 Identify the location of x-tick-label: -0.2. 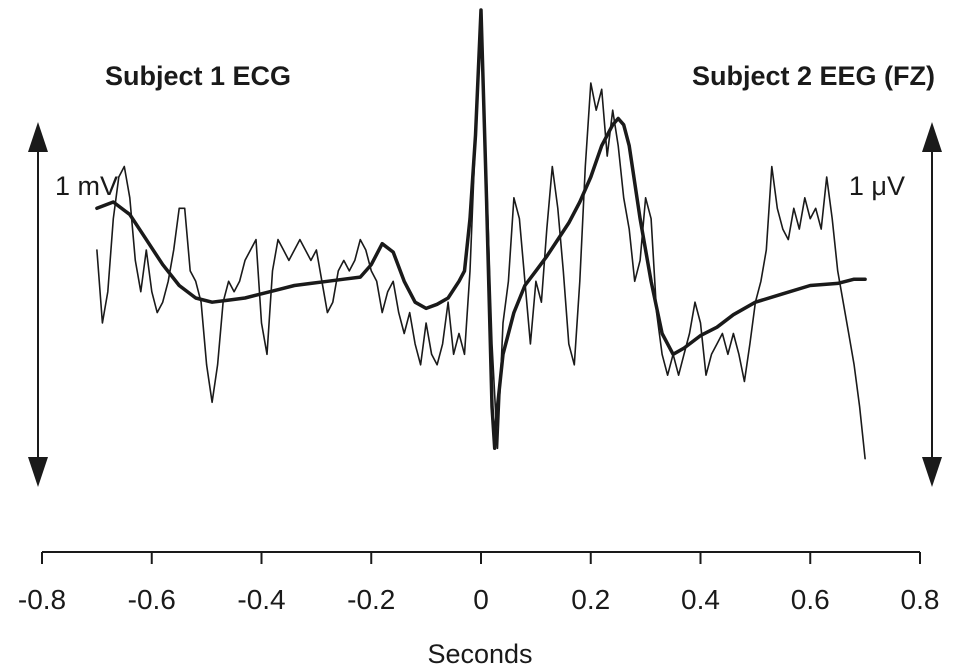
(371, 599).